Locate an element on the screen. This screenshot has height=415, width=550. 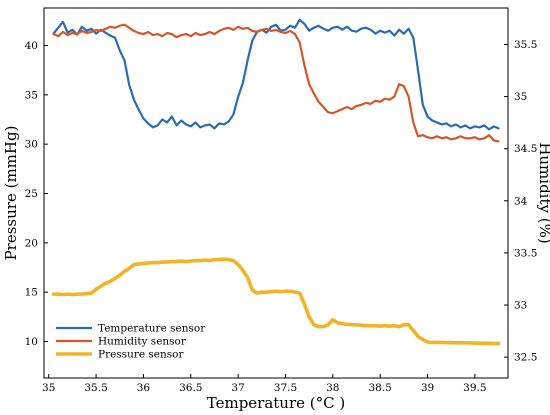
x-tick-label: 39.5 is located at coordinates (474, 388).